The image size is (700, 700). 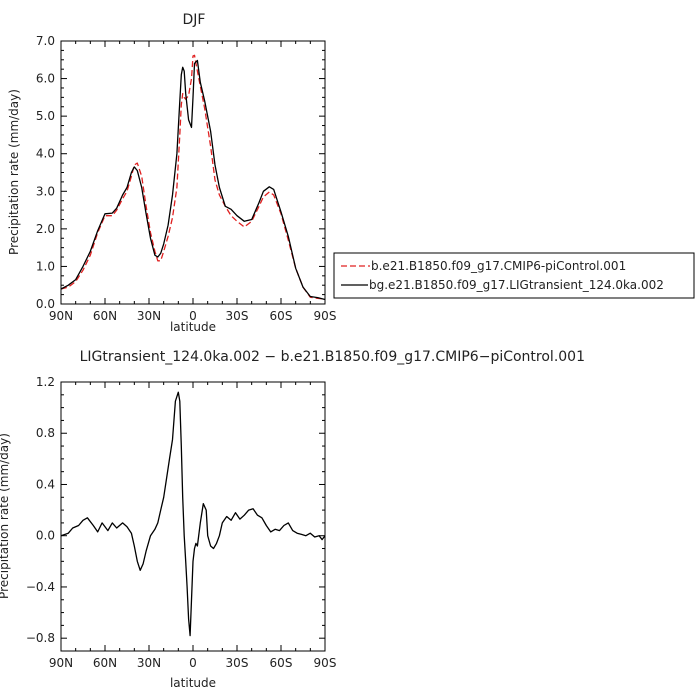 I want to click on chart-top-ytick-label: 2.0, so click(x=45, y=229).